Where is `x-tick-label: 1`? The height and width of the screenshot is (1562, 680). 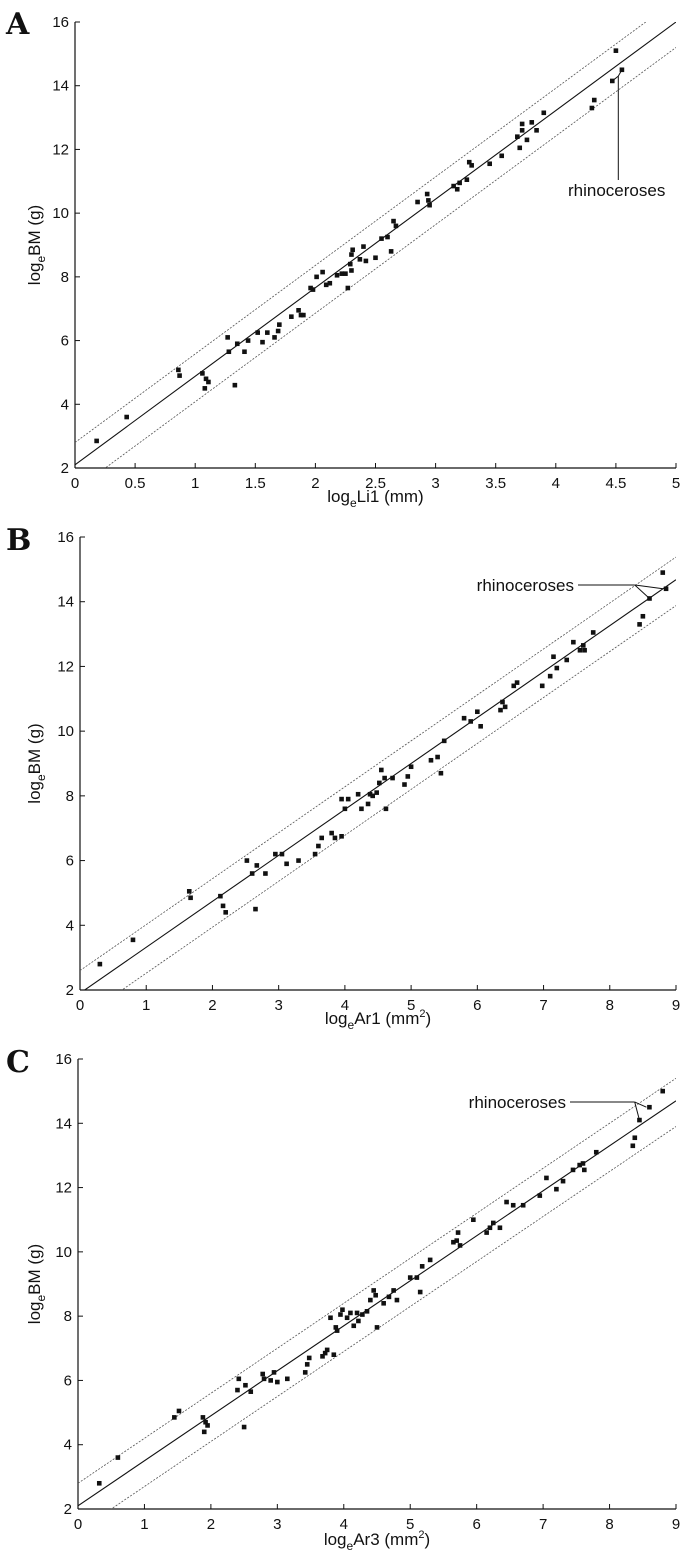
x-tick-label: 1 is located at coordinates (195, 483).